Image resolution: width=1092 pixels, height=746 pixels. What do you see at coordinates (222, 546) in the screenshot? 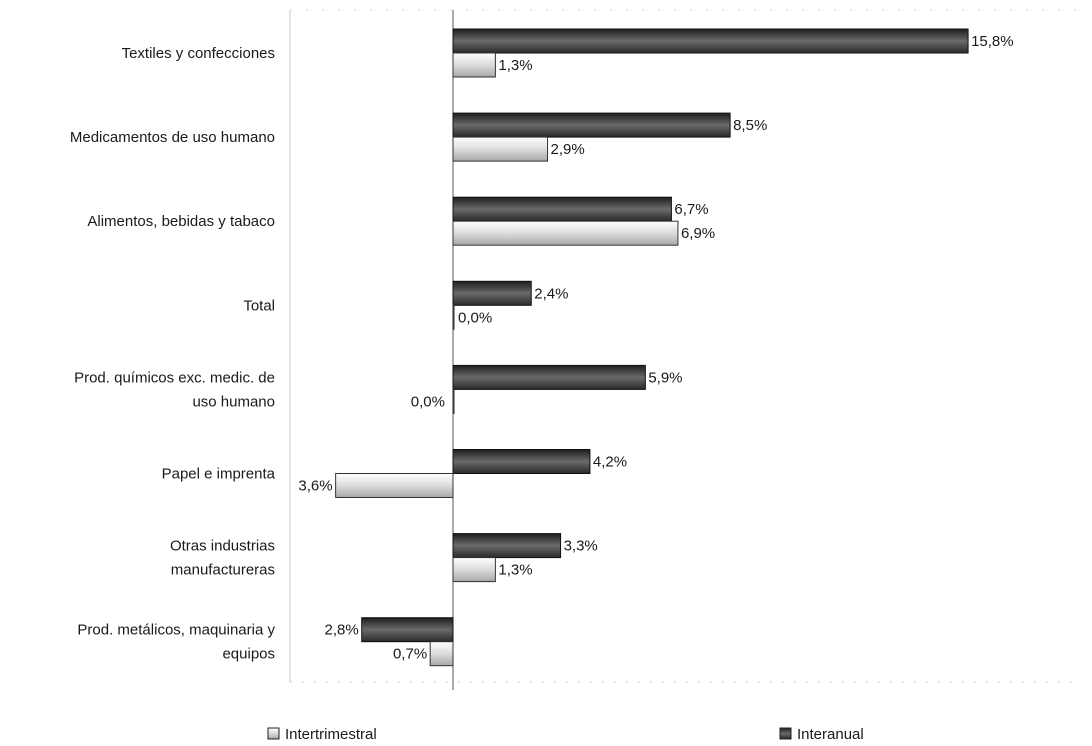
I see `category-label-otras-industrias-manufactureras-line-1: Otras industrias` at bounding box center [222, 546].